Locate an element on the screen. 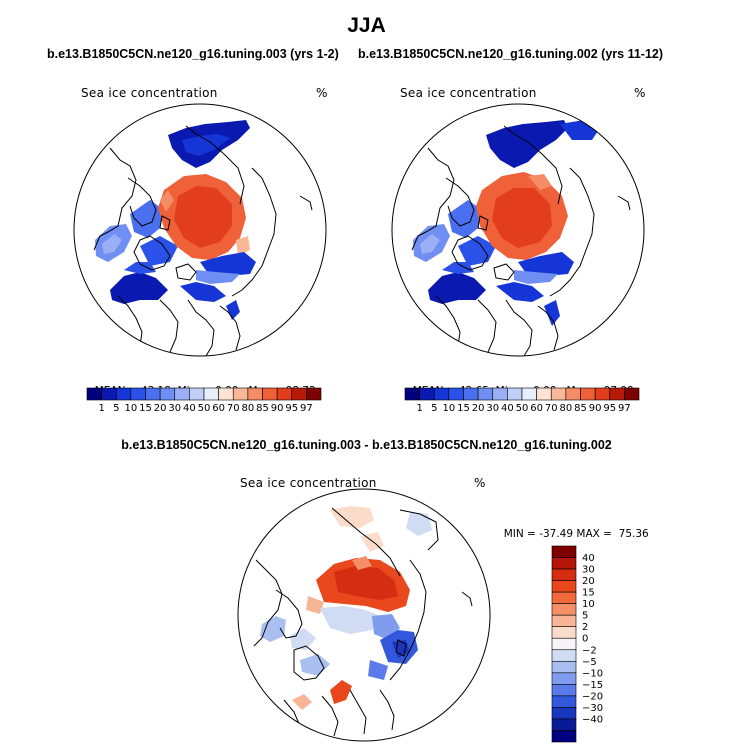 This screenshot has width=733, height=749. panel2-colorbar-tick-label: 80 is located at coordinates (566, 408).